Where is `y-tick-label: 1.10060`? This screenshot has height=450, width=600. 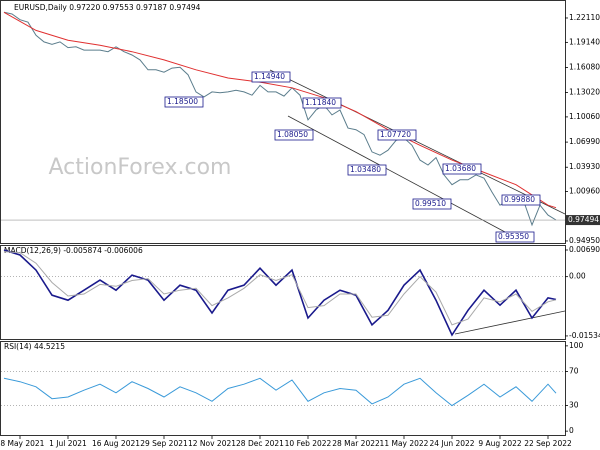
y-tick-label: 1.10060 is located at coordinates (584, 116).